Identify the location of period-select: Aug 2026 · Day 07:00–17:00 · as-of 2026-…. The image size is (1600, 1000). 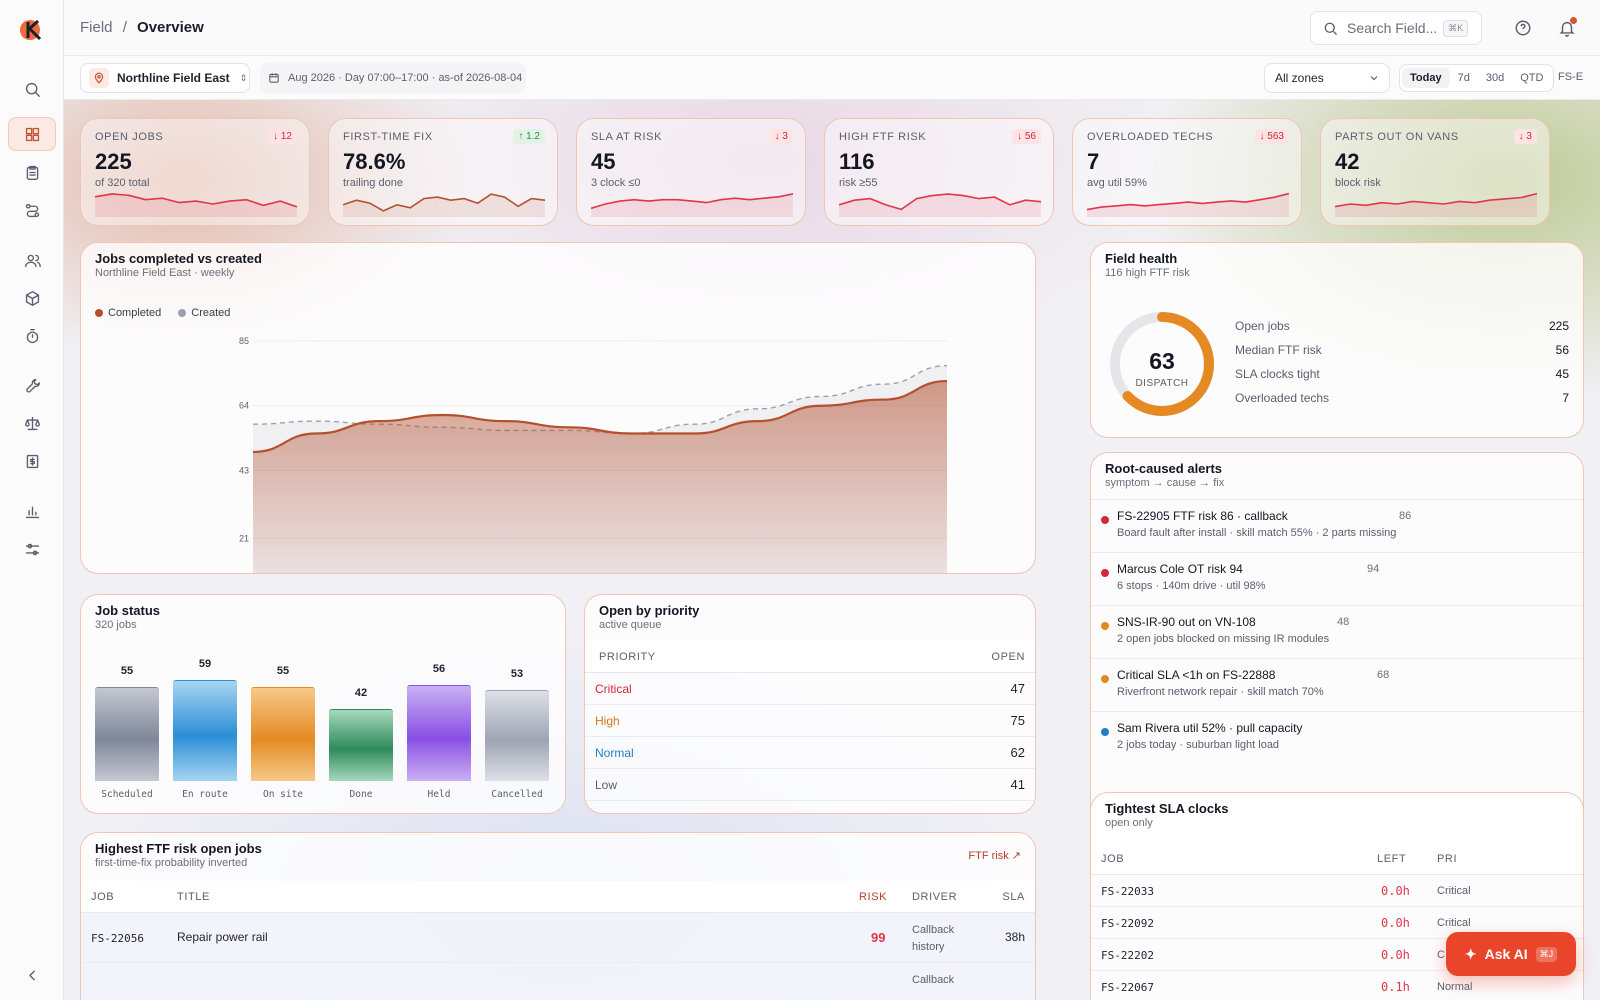
(393, 78).